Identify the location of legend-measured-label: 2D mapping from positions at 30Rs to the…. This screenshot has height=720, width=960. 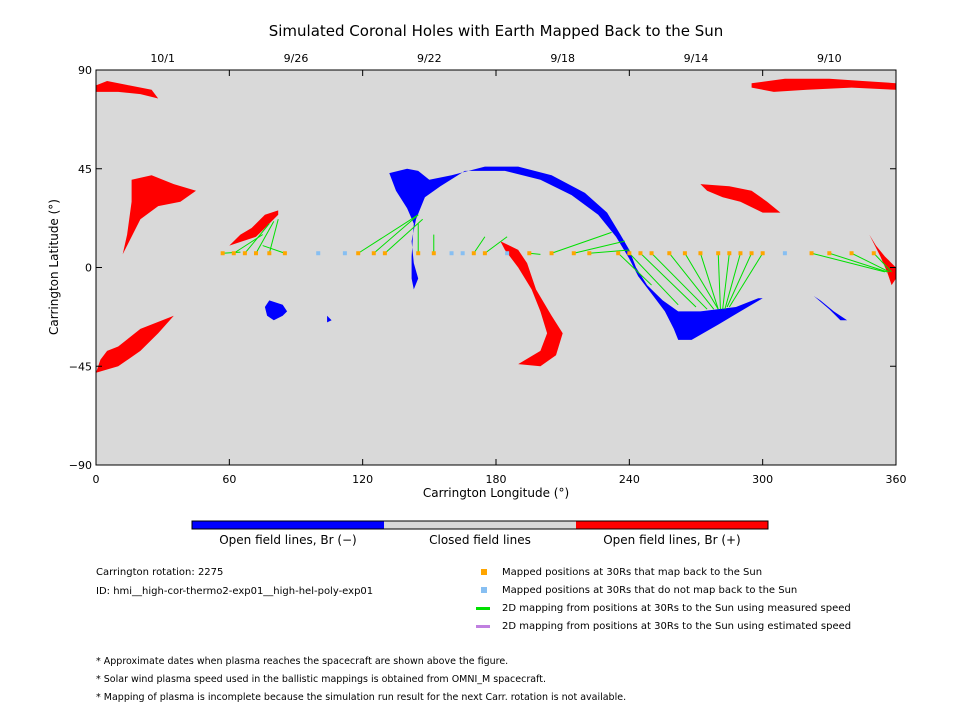
(676, 608).